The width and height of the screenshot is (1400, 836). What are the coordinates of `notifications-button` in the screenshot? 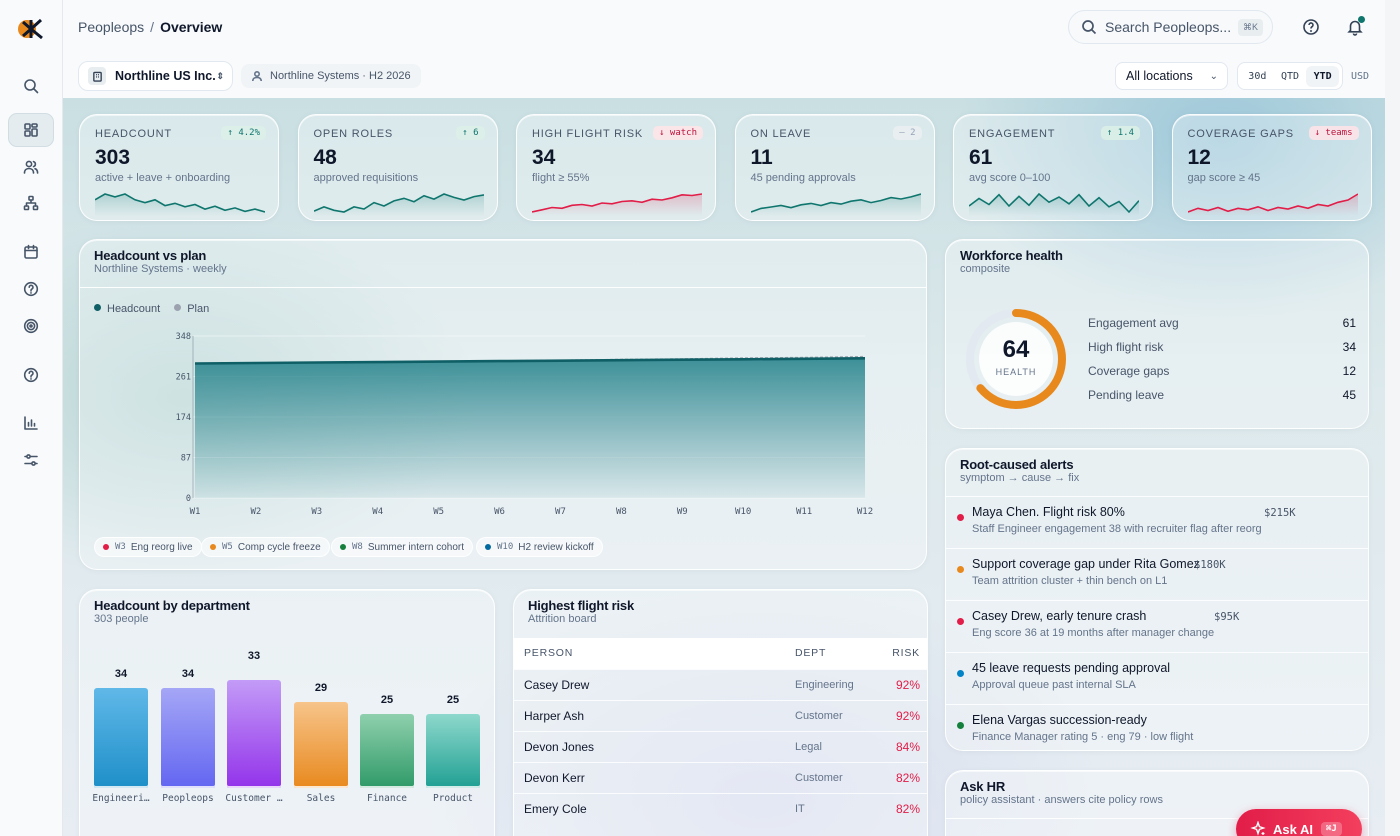 It's located at (1355, 26).